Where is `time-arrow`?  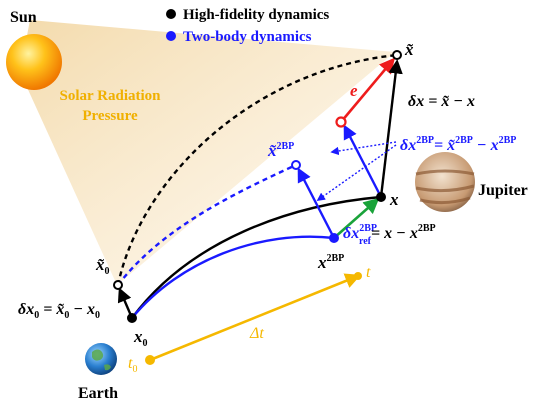
time-arrow is located at coordinates (255, 317).